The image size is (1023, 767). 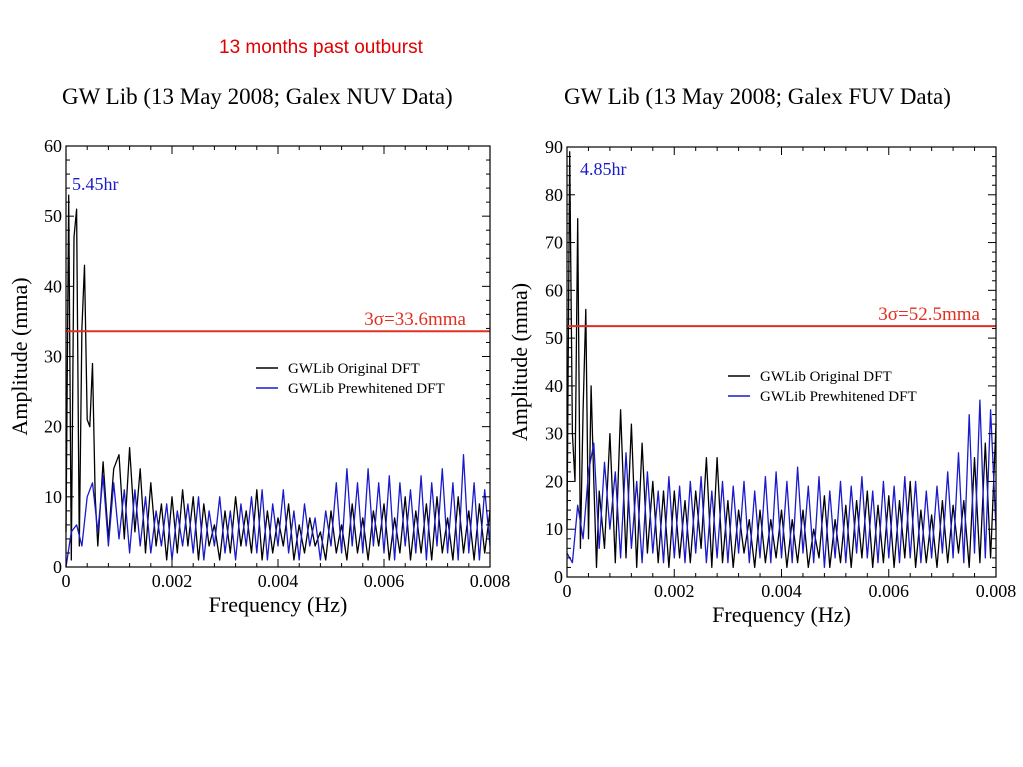 I want to click on fuv-y-tick-label: 50, so click(x=554, y=338).